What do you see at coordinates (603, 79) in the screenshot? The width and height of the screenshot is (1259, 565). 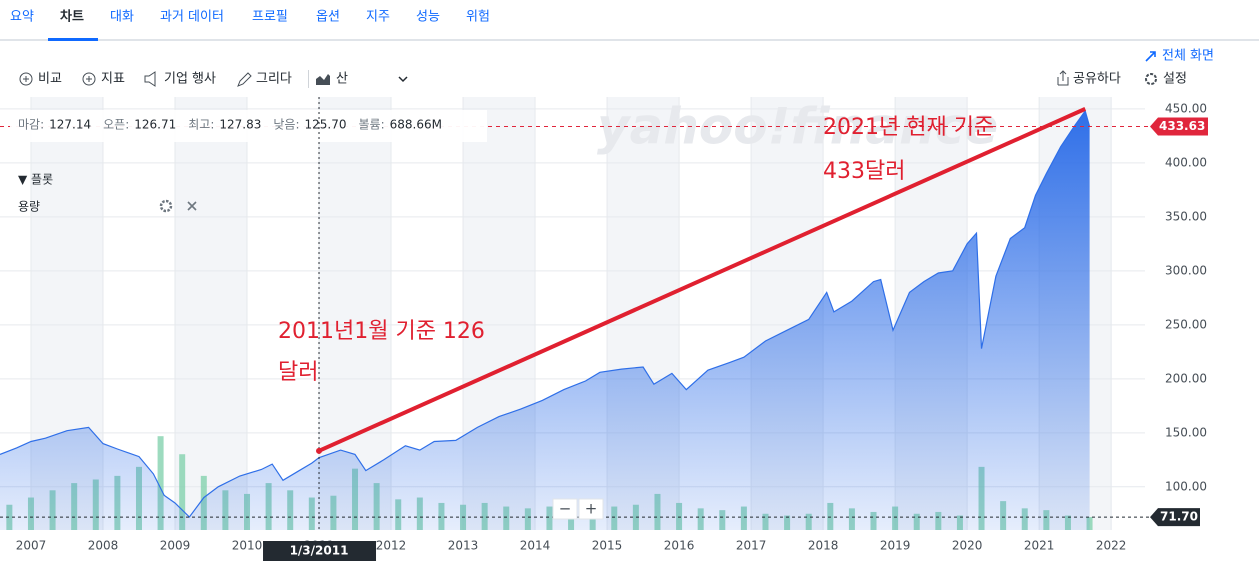 I see `toolbar: 비교 지표 기업 행사 그리다 산 공유하다 설정` at bounding box center [603, 79].